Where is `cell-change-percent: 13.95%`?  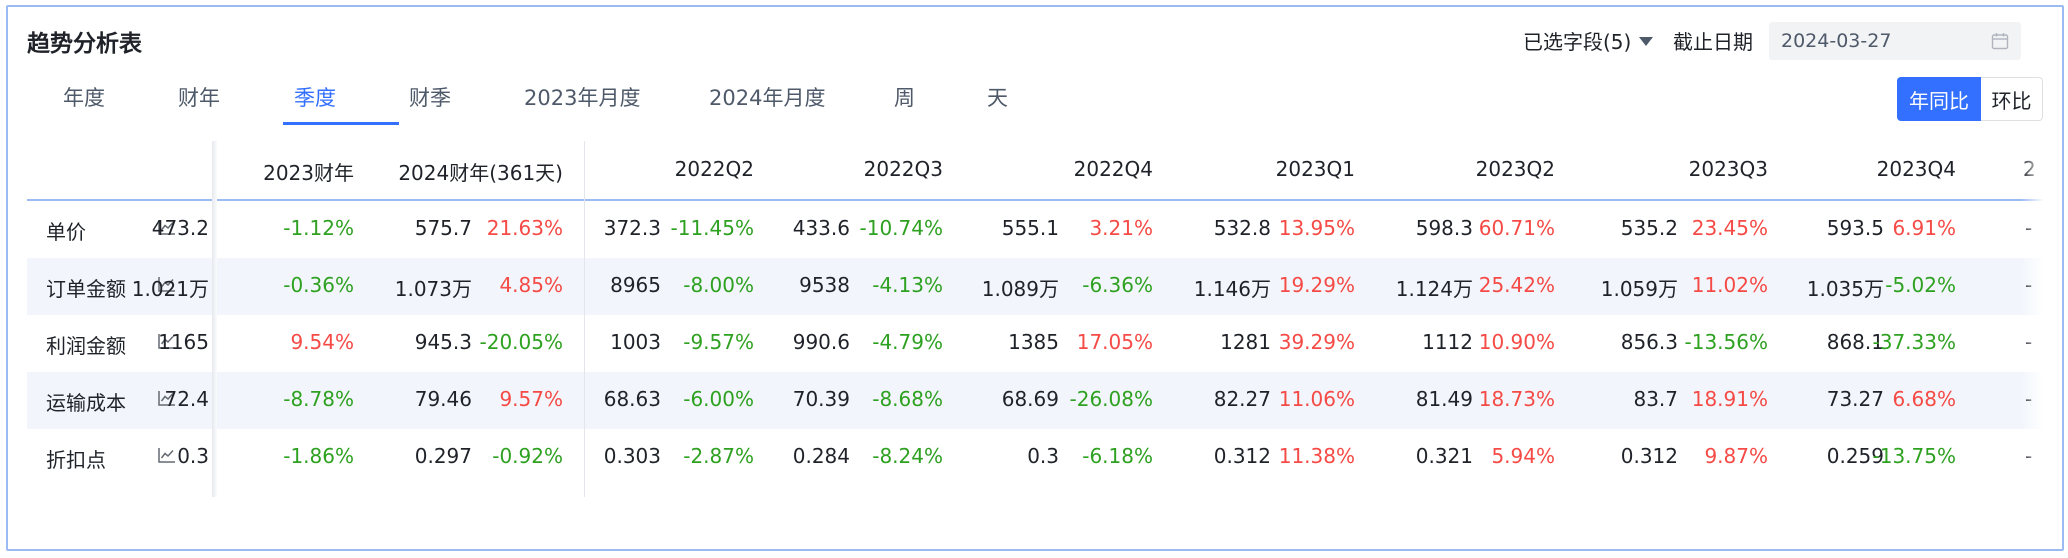 cell-change-percent: 13.95% is located at coordinates (1316, 228).